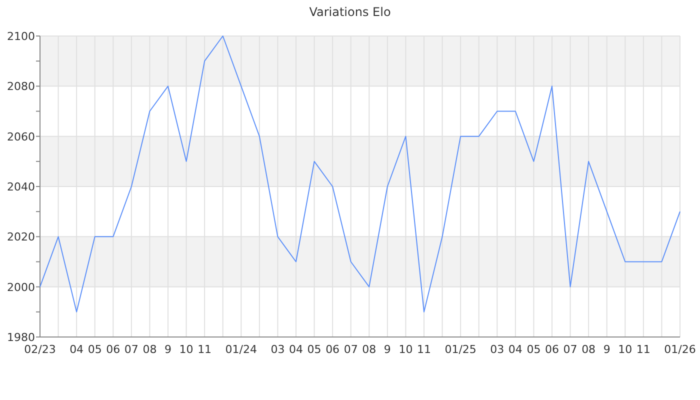 The image size is (700, 400). I want to click on y-tick-label: 2060, so click(21, 137).